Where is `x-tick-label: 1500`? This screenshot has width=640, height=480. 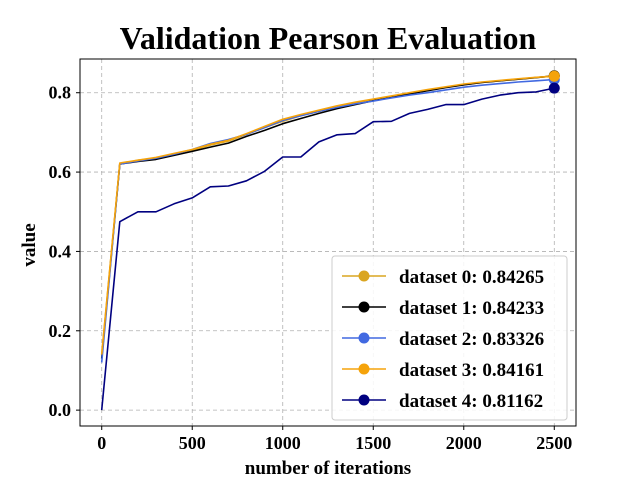
x-tick-label: 1500 is located at coordinates (373, 443).